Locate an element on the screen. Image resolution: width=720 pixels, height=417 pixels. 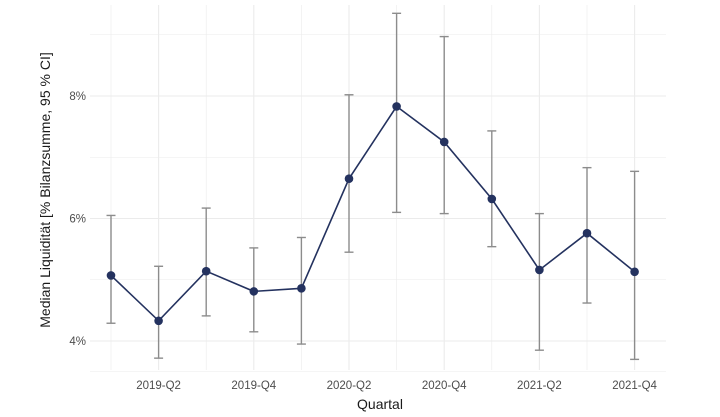
y-tick-label: 6% is located at coordinates (77, 220).